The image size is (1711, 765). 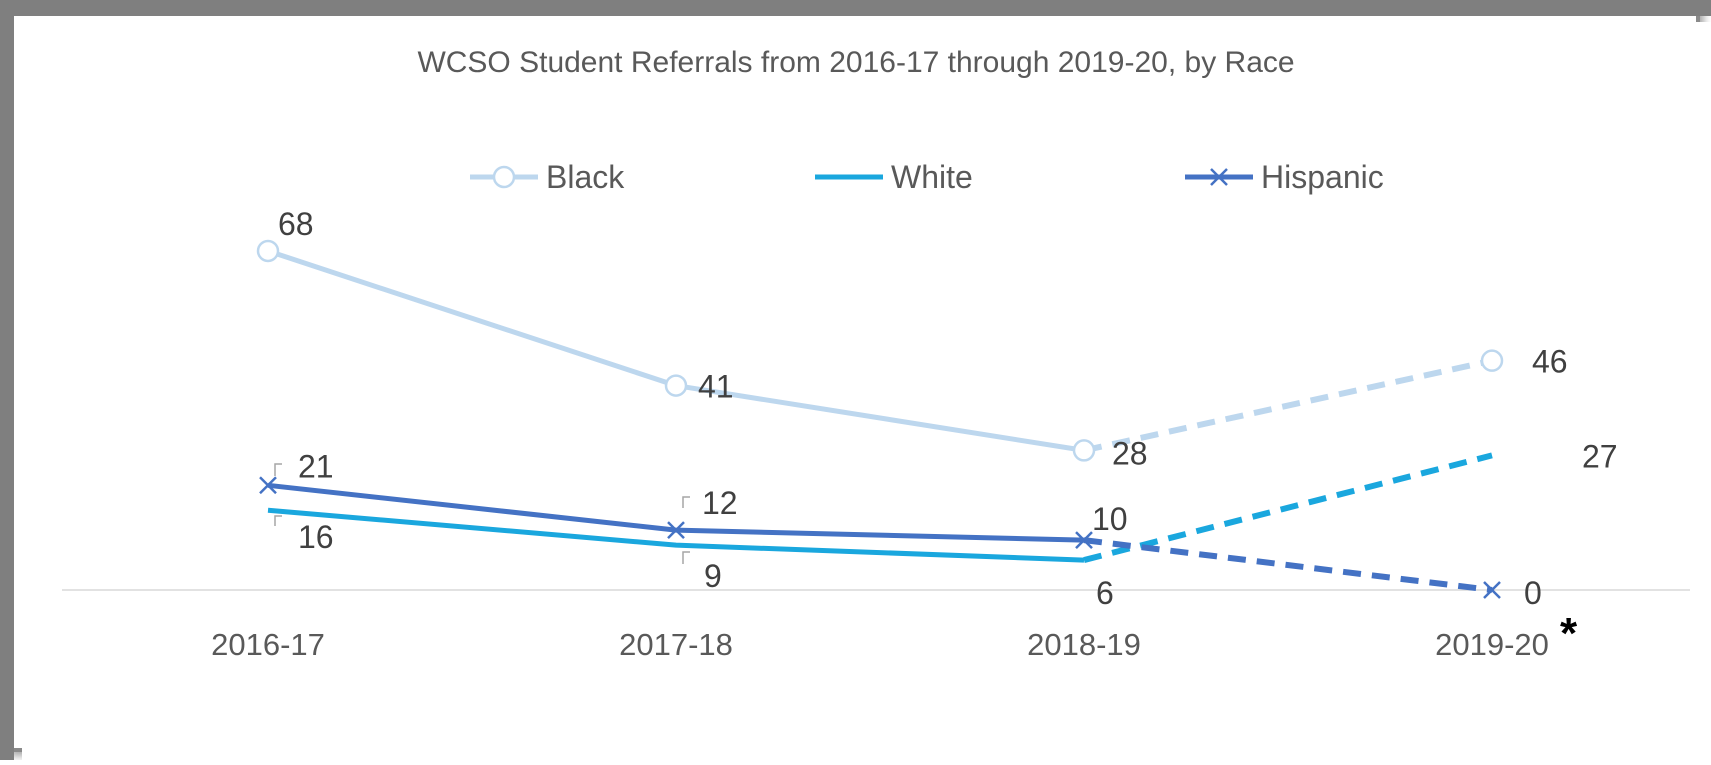 I want to click on legend-marker-hispanic, so click(x=1219, y=177).